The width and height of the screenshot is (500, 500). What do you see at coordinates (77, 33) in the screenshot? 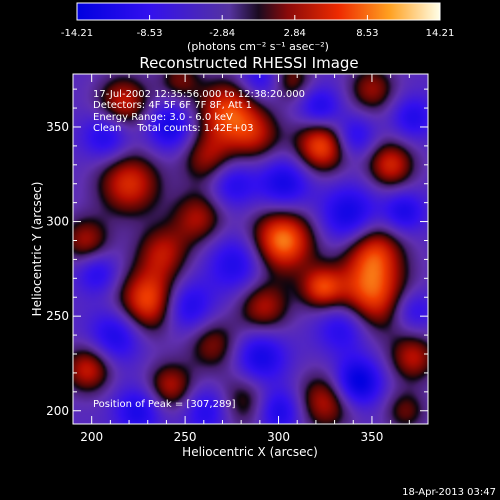
I see `colorbar-tick-label: -14.21` at bounding box center [77, 33].